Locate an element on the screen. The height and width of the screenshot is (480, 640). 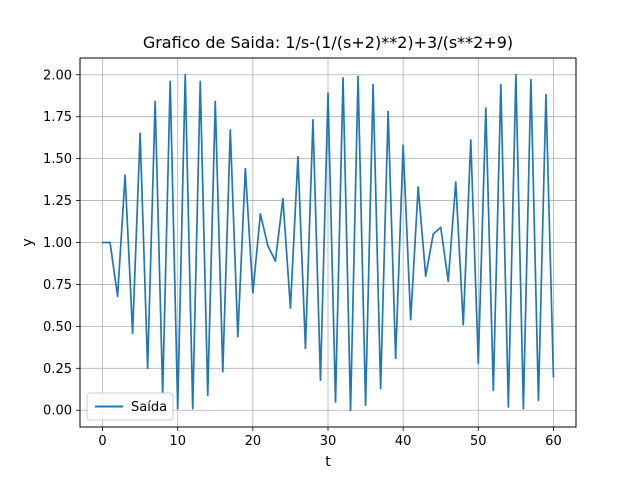
y-tick-label: 1.25 is located at coordinates (57, 201).